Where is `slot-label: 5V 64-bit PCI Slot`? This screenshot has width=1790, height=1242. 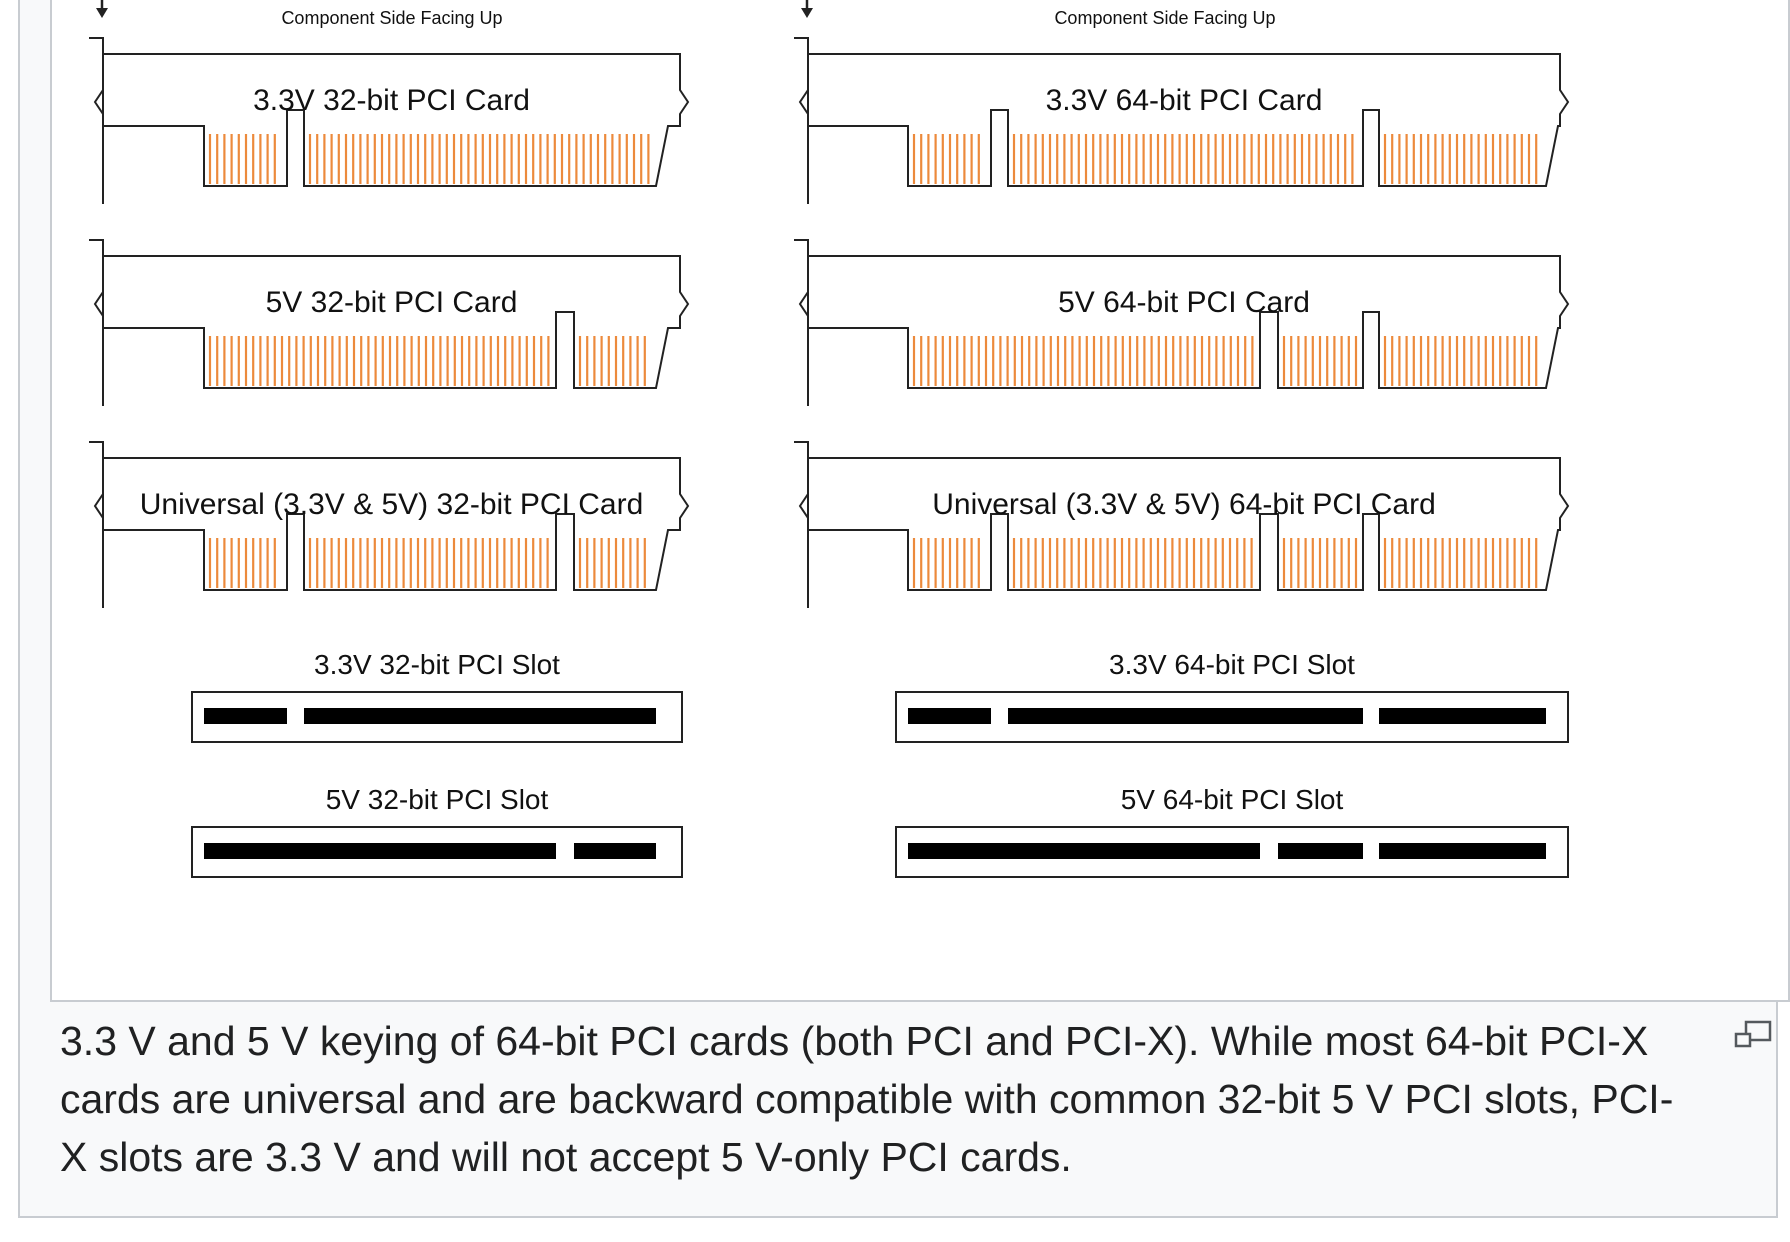 slot-label: 5V 64-bit PCI Slot is located at coordinates (1232, 799).